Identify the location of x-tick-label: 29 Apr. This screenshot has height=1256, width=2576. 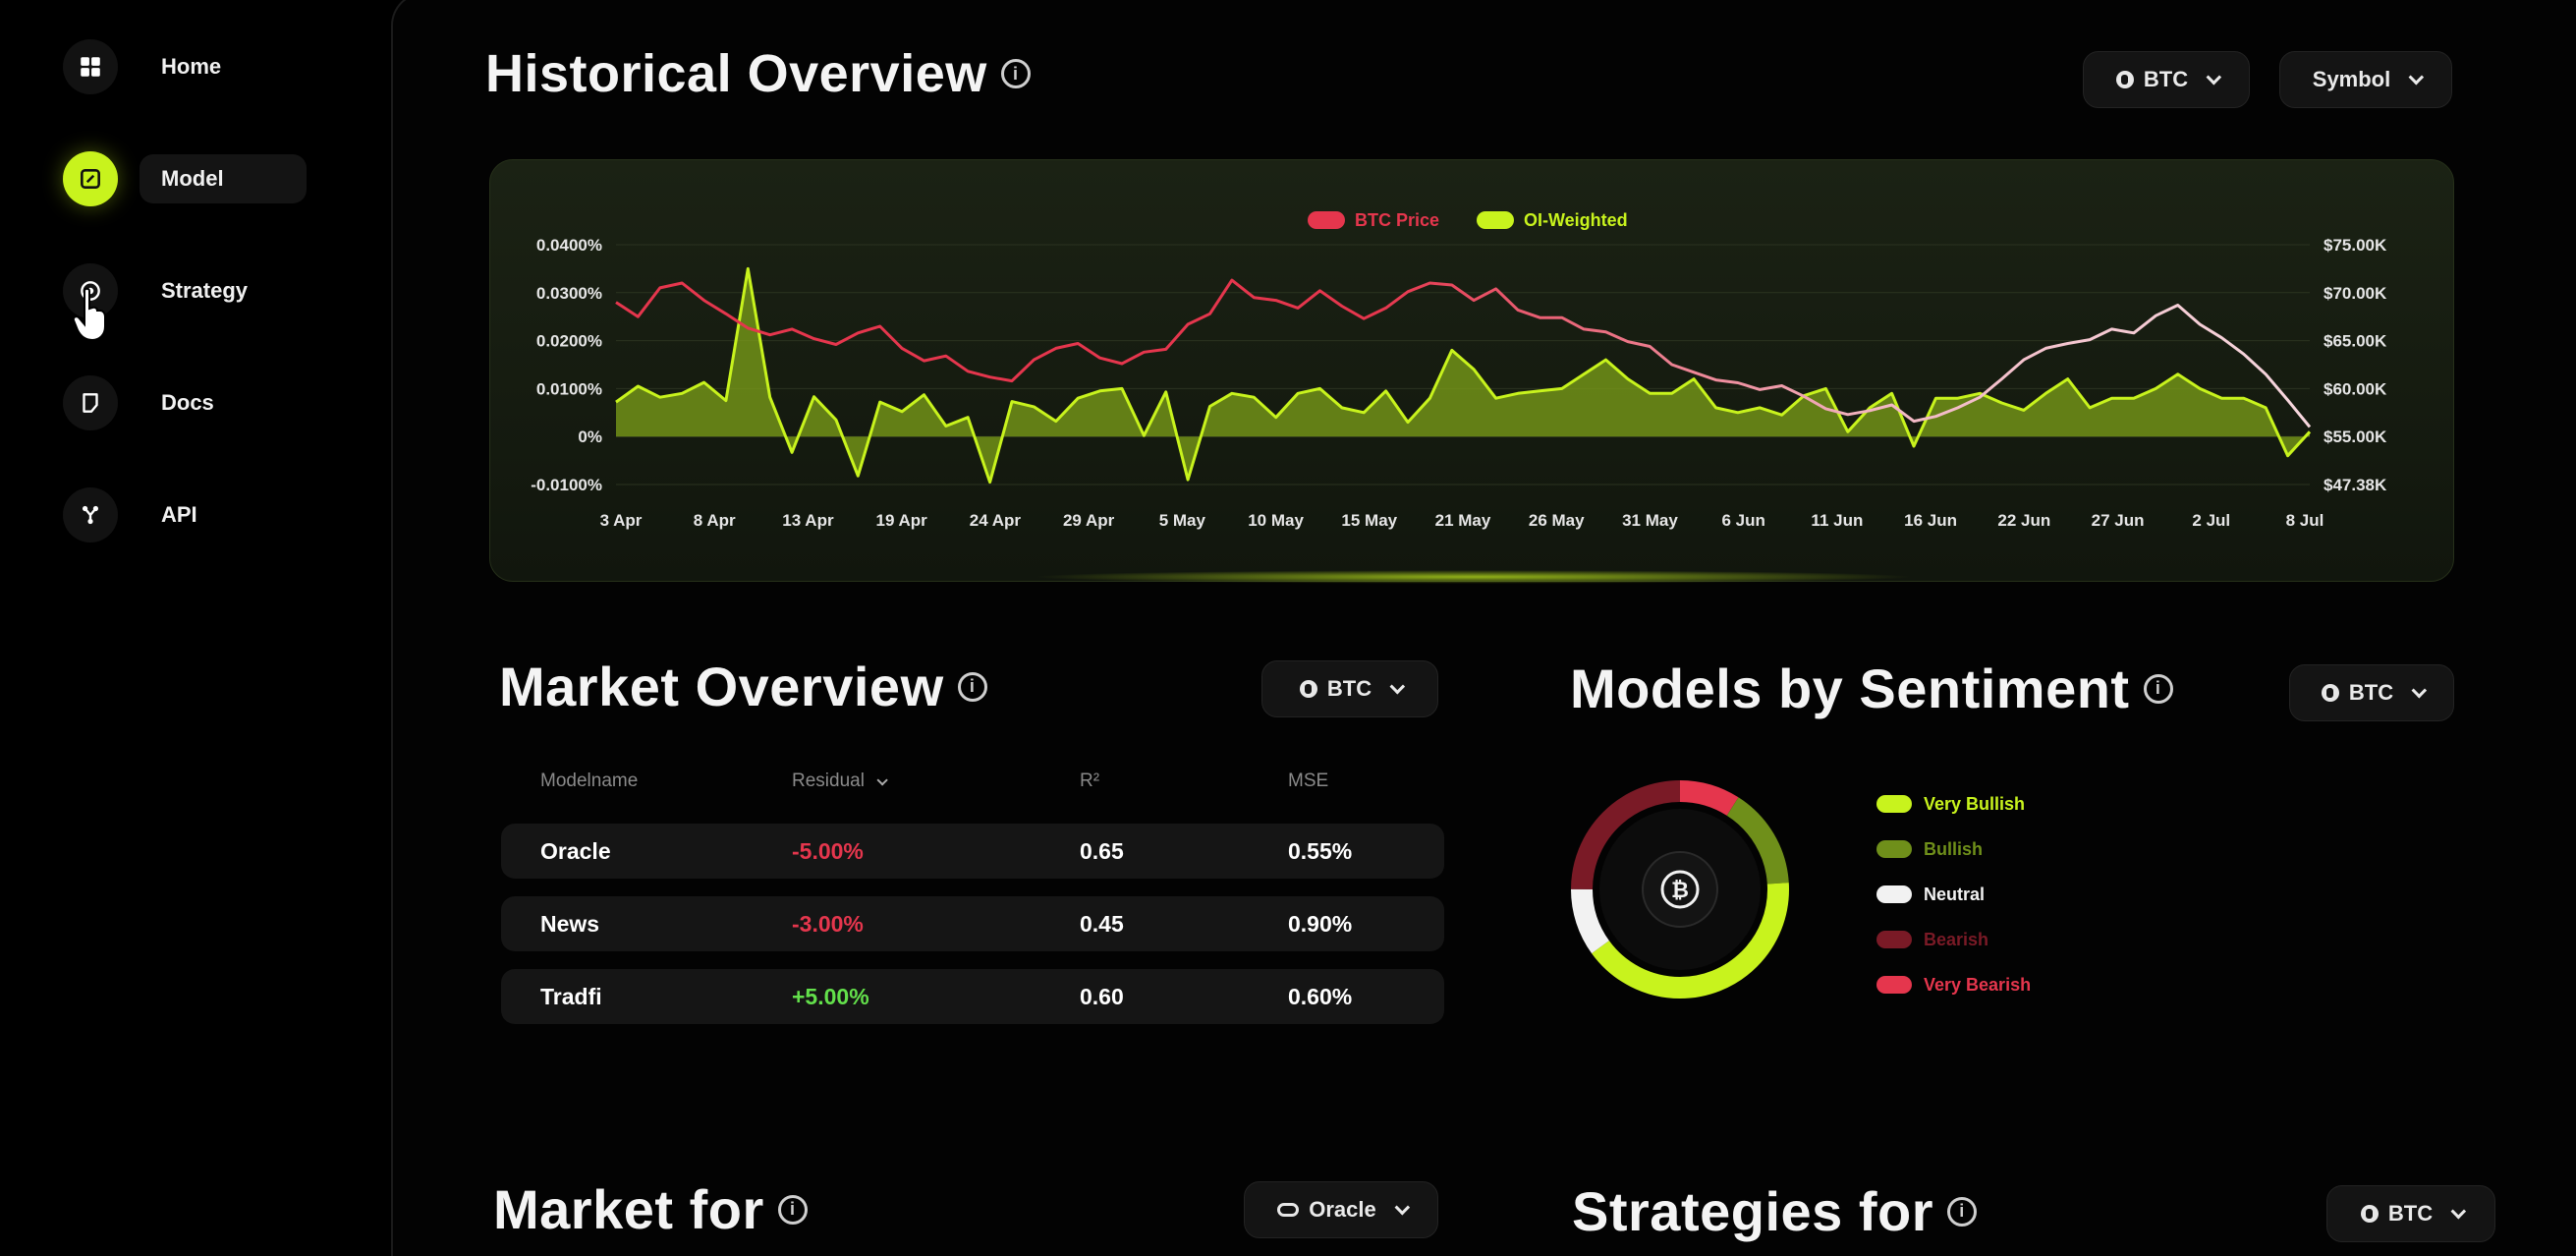
(1089, 520).